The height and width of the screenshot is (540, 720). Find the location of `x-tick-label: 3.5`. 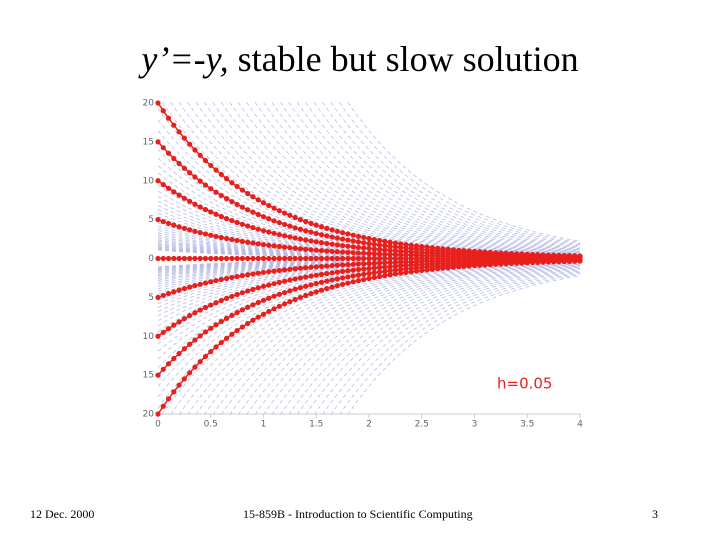

x-tick-label: 3.5 is located at coordinates (527, 425).